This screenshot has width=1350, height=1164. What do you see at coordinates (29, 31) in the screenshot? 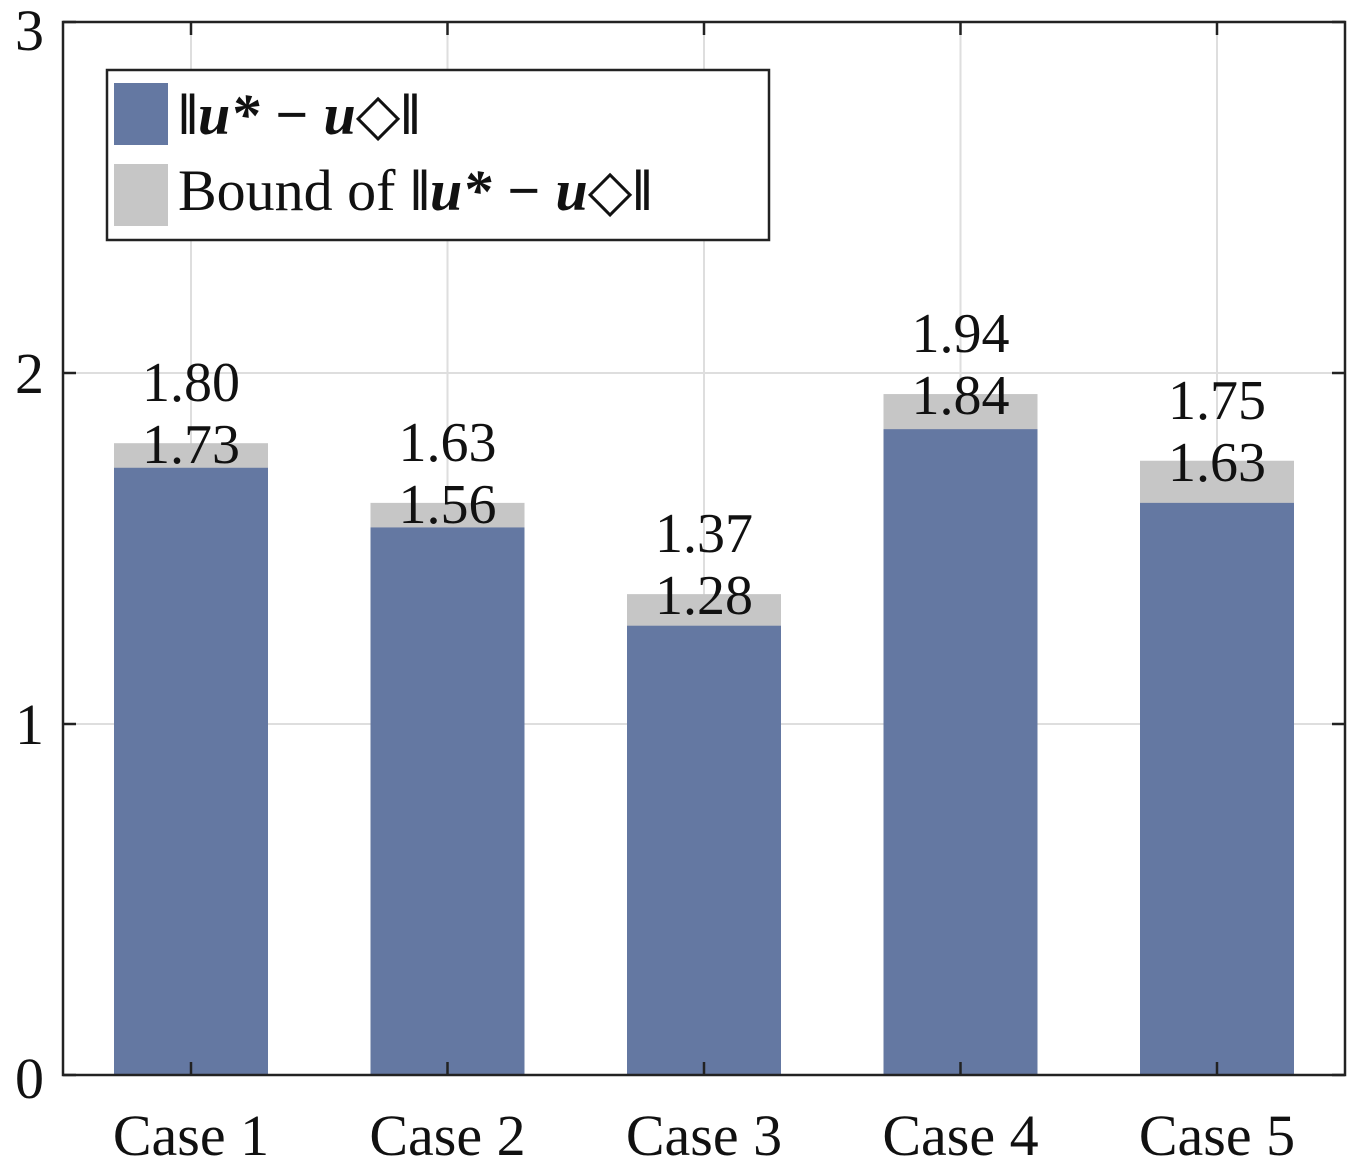
I see `ytick-label-3: 3` at bounding box center [29, 31].